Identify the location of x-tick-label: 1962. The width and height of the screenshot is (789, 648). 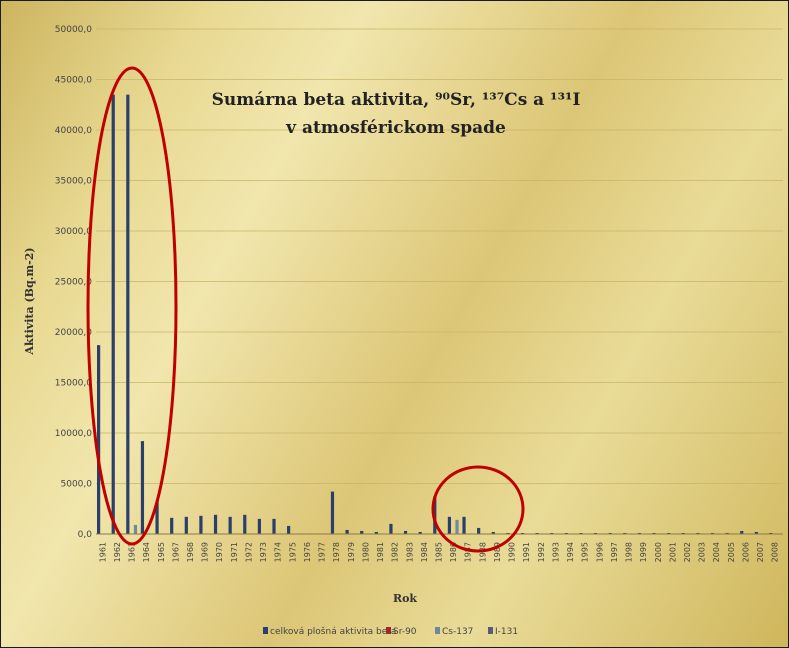
(117, 552).